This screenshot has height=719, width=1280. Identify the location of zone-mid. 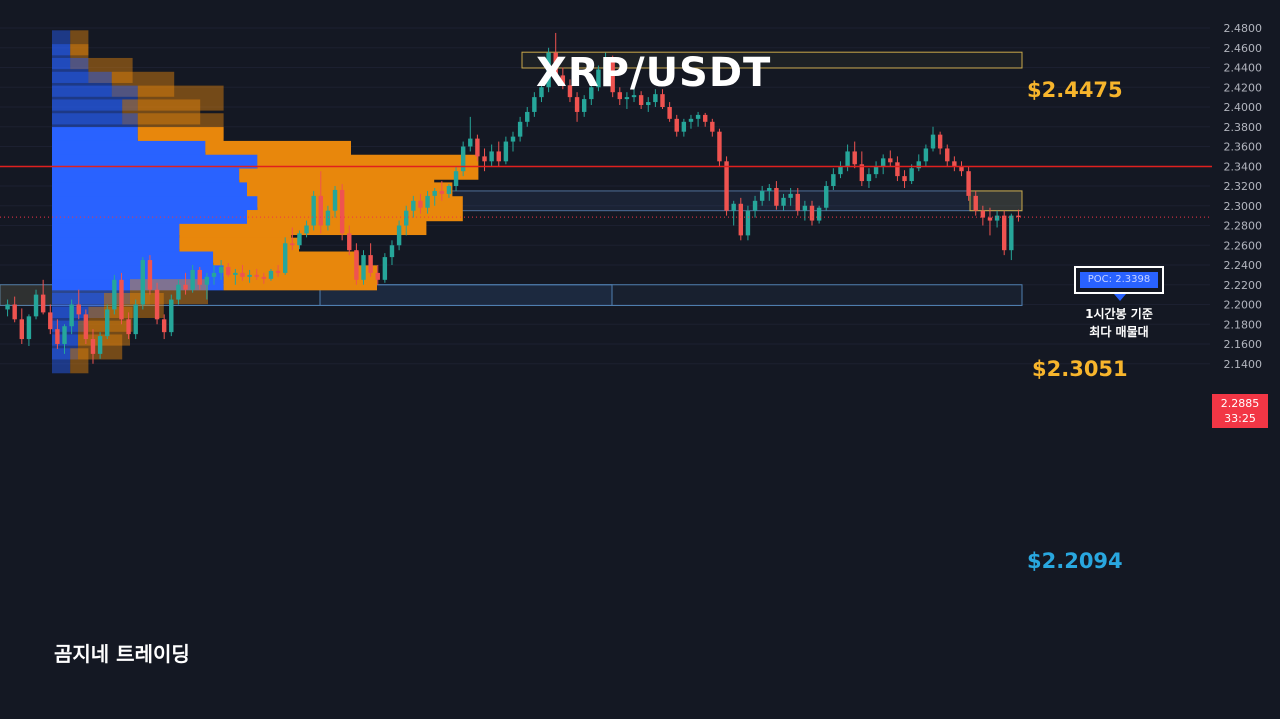
(711, 201).